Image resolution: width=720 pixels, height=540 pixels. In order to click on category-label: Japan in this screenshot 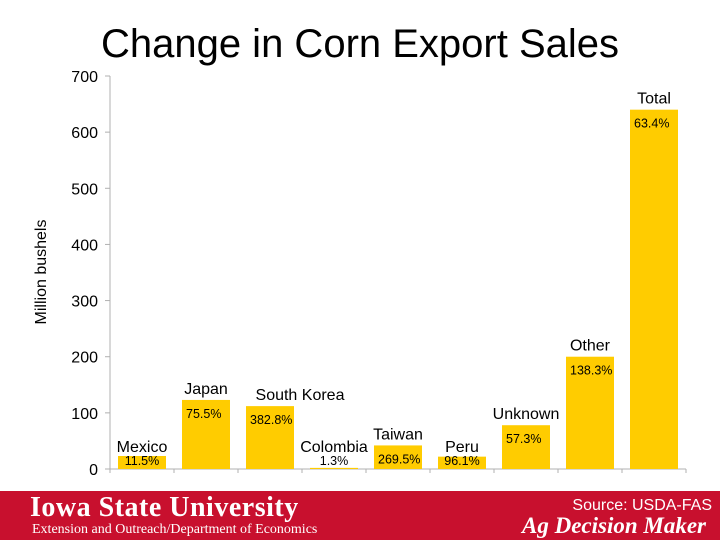, I will do `click(206, 389)`.